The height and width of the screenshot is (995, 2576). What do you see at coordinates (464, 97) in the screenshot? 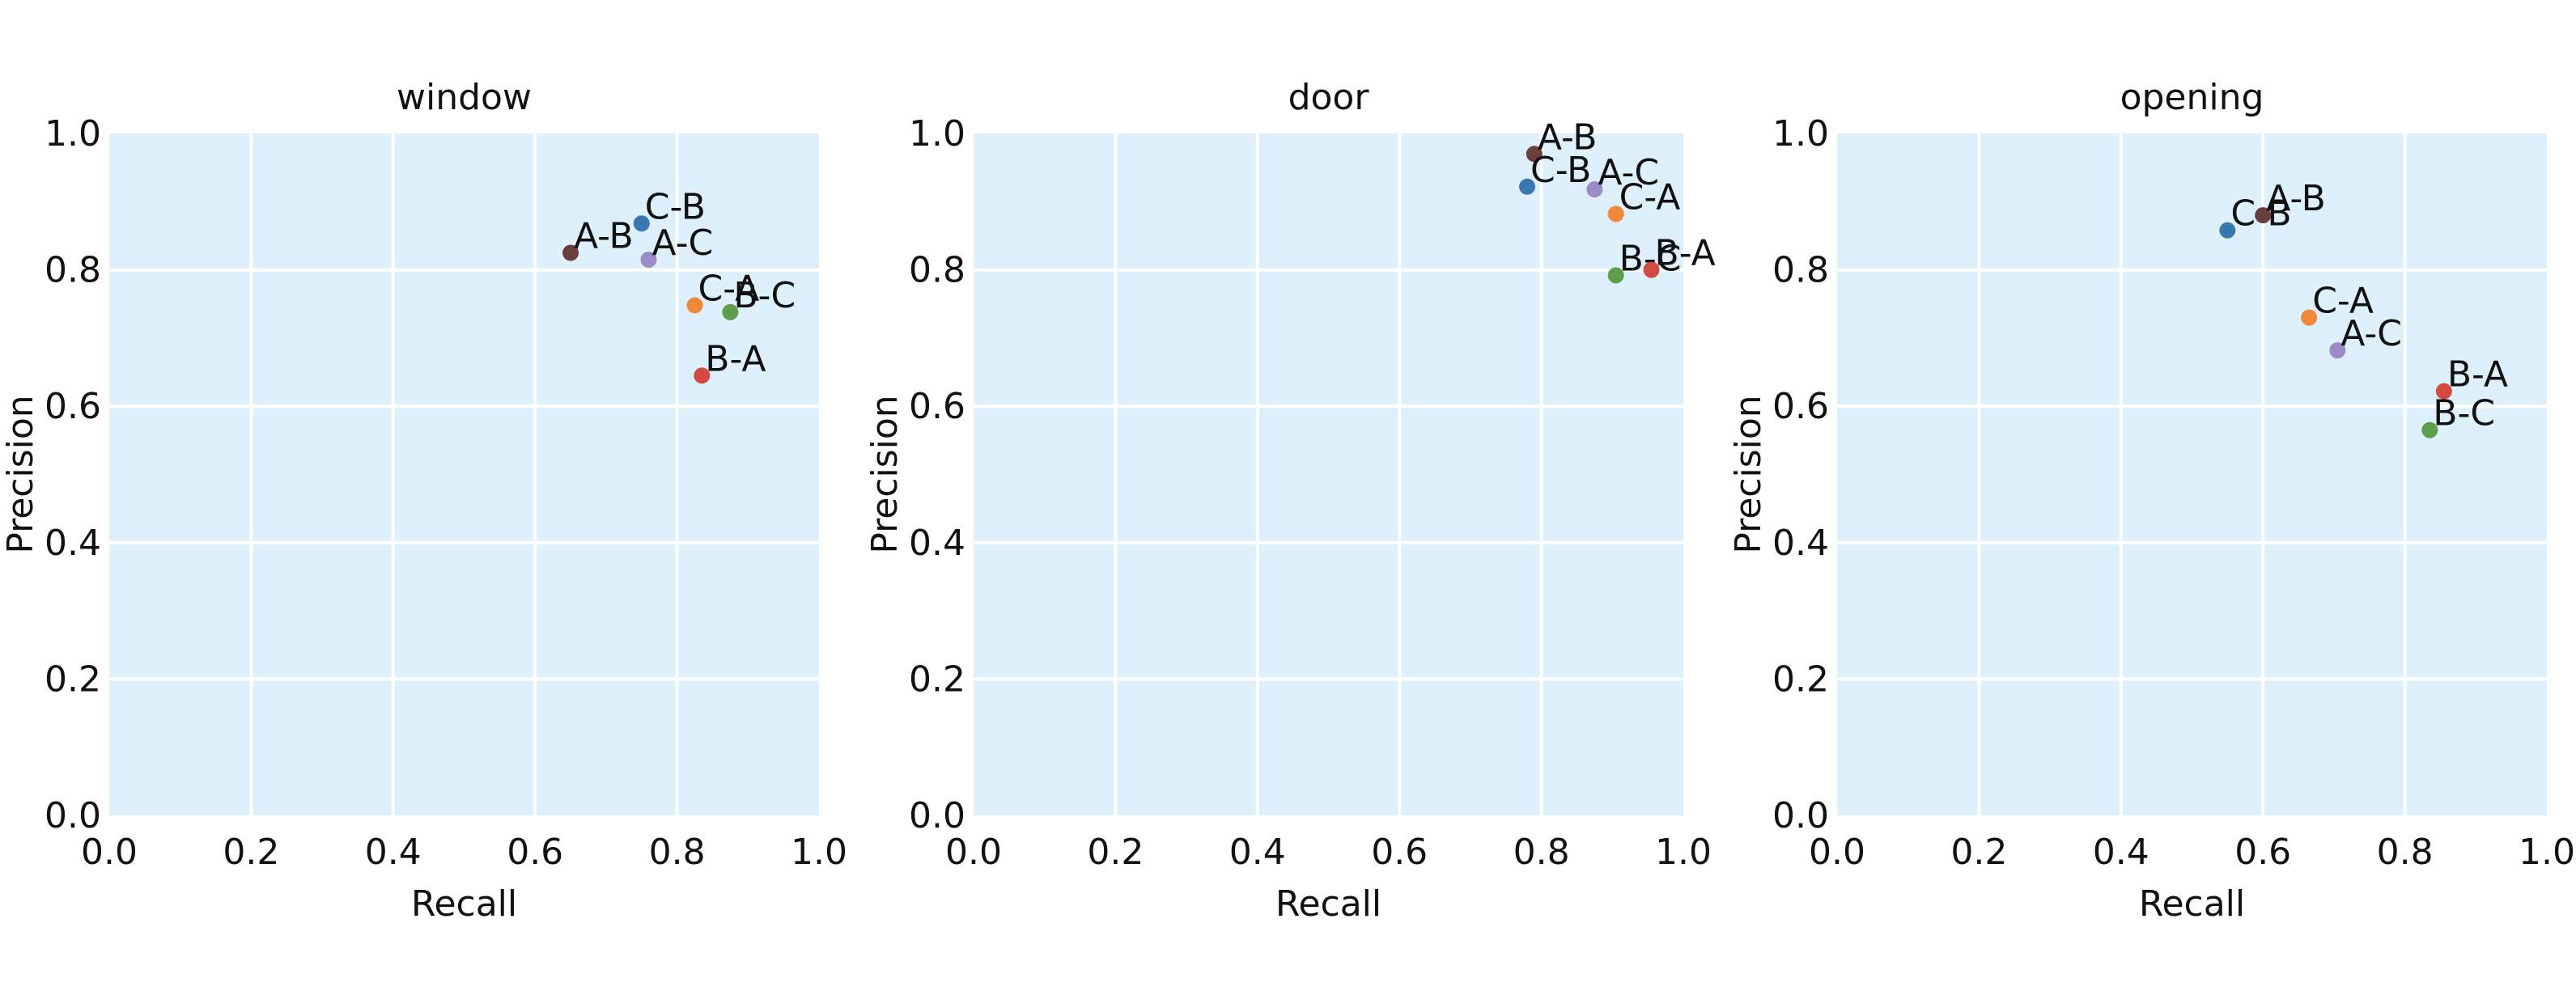
I see `chart-title: window` at bounding box center [464, 97].